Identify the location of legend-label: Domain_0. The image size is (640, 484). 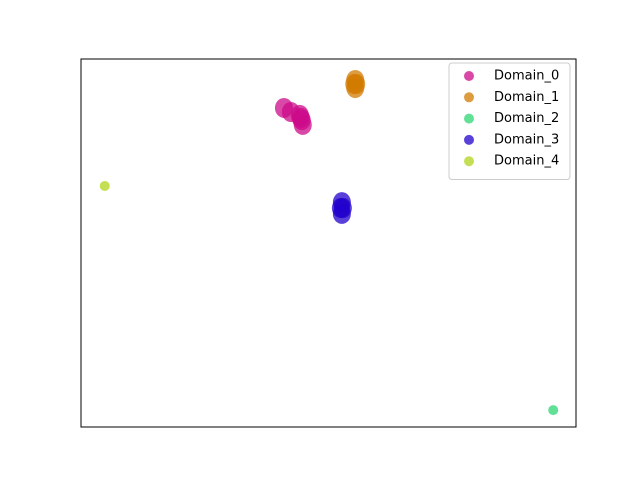
(526, 76).